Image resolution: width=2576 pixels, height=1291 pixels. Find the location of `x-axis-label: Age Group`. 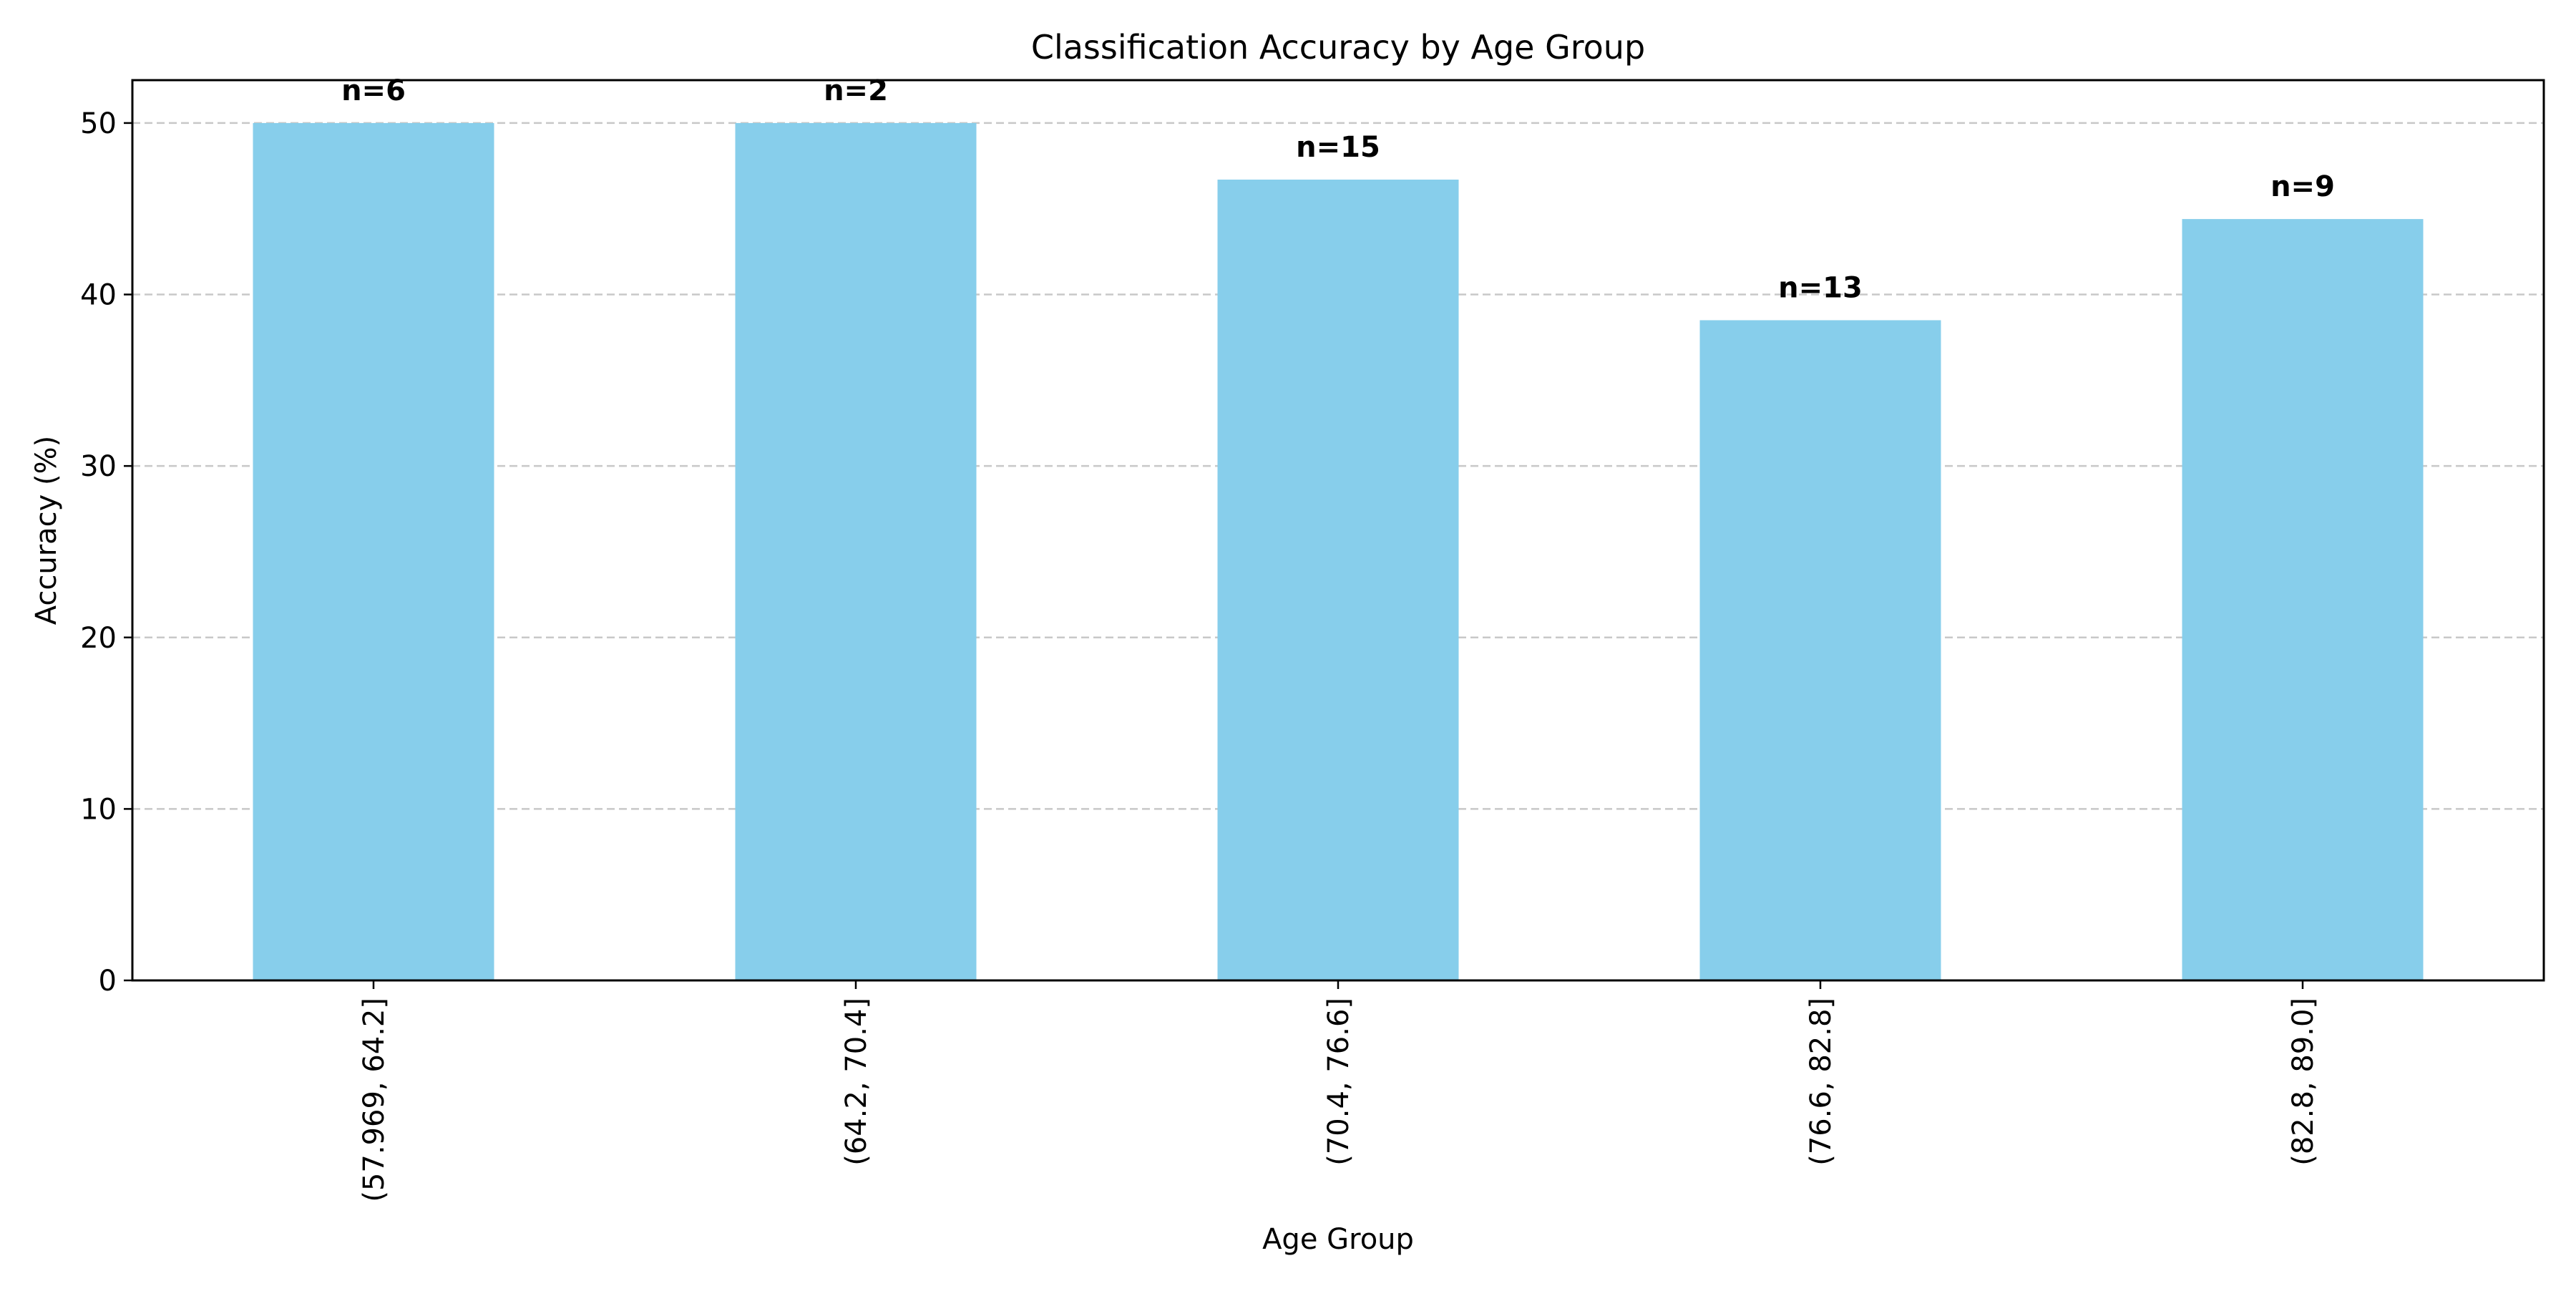

x-axis-label: Age Group is located at coordinates (1338, 1239).